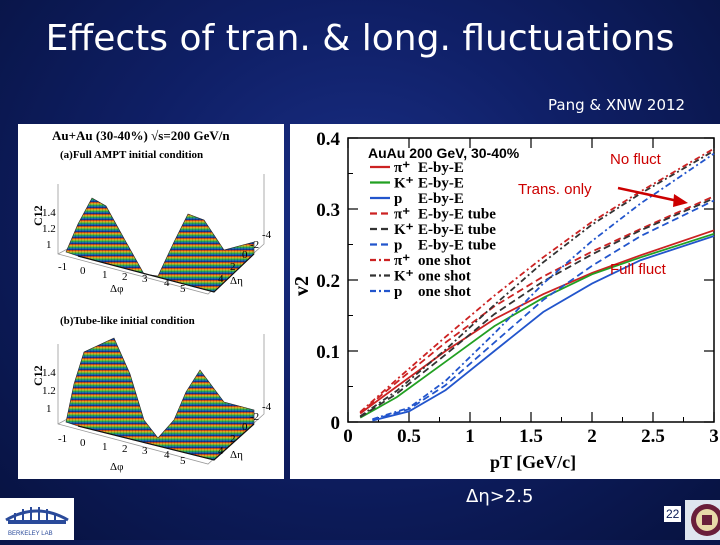 Image resolution: width=720 pixels, height=545 pixels. I want to click on x-tick-label: 2.5, so click(653, 436).